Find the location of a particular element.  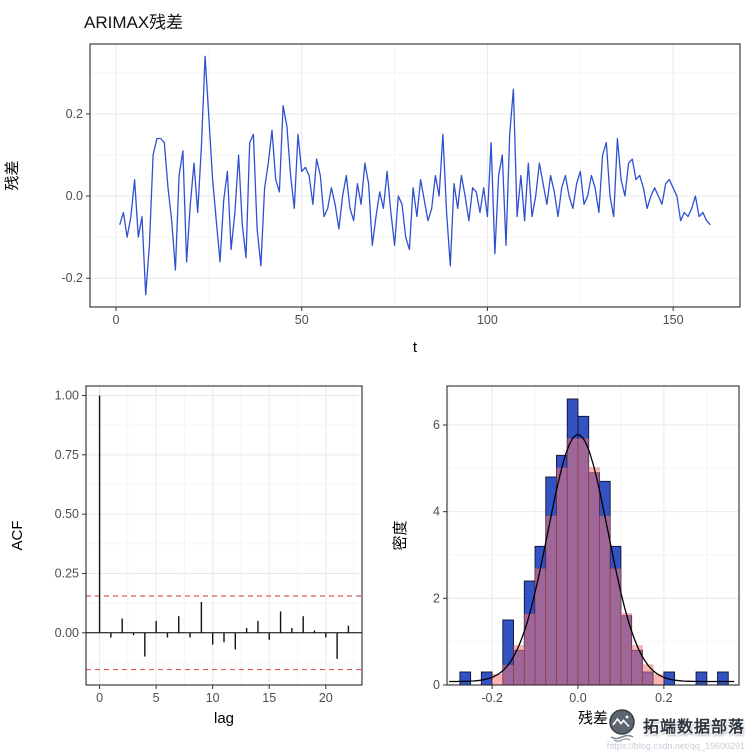

svg-text: 4 is located at coordinates (436, 512).